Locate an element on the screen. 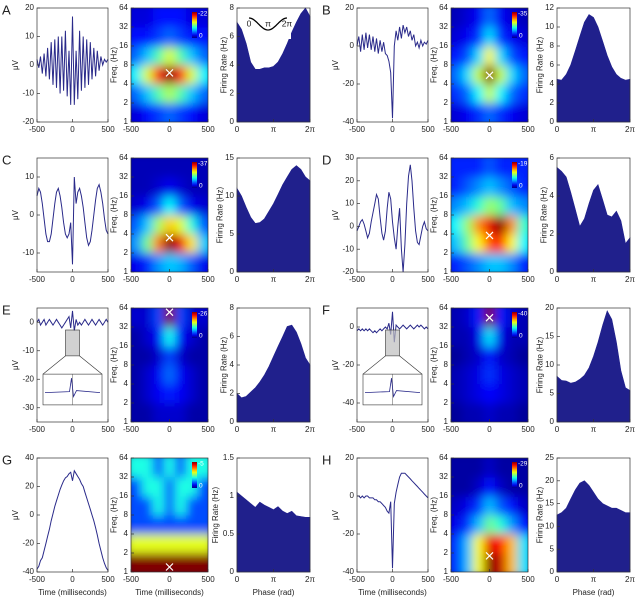 The width and height of the screenshot is (640, 605). x-tick-label: π is located at coordinates (594, 279).